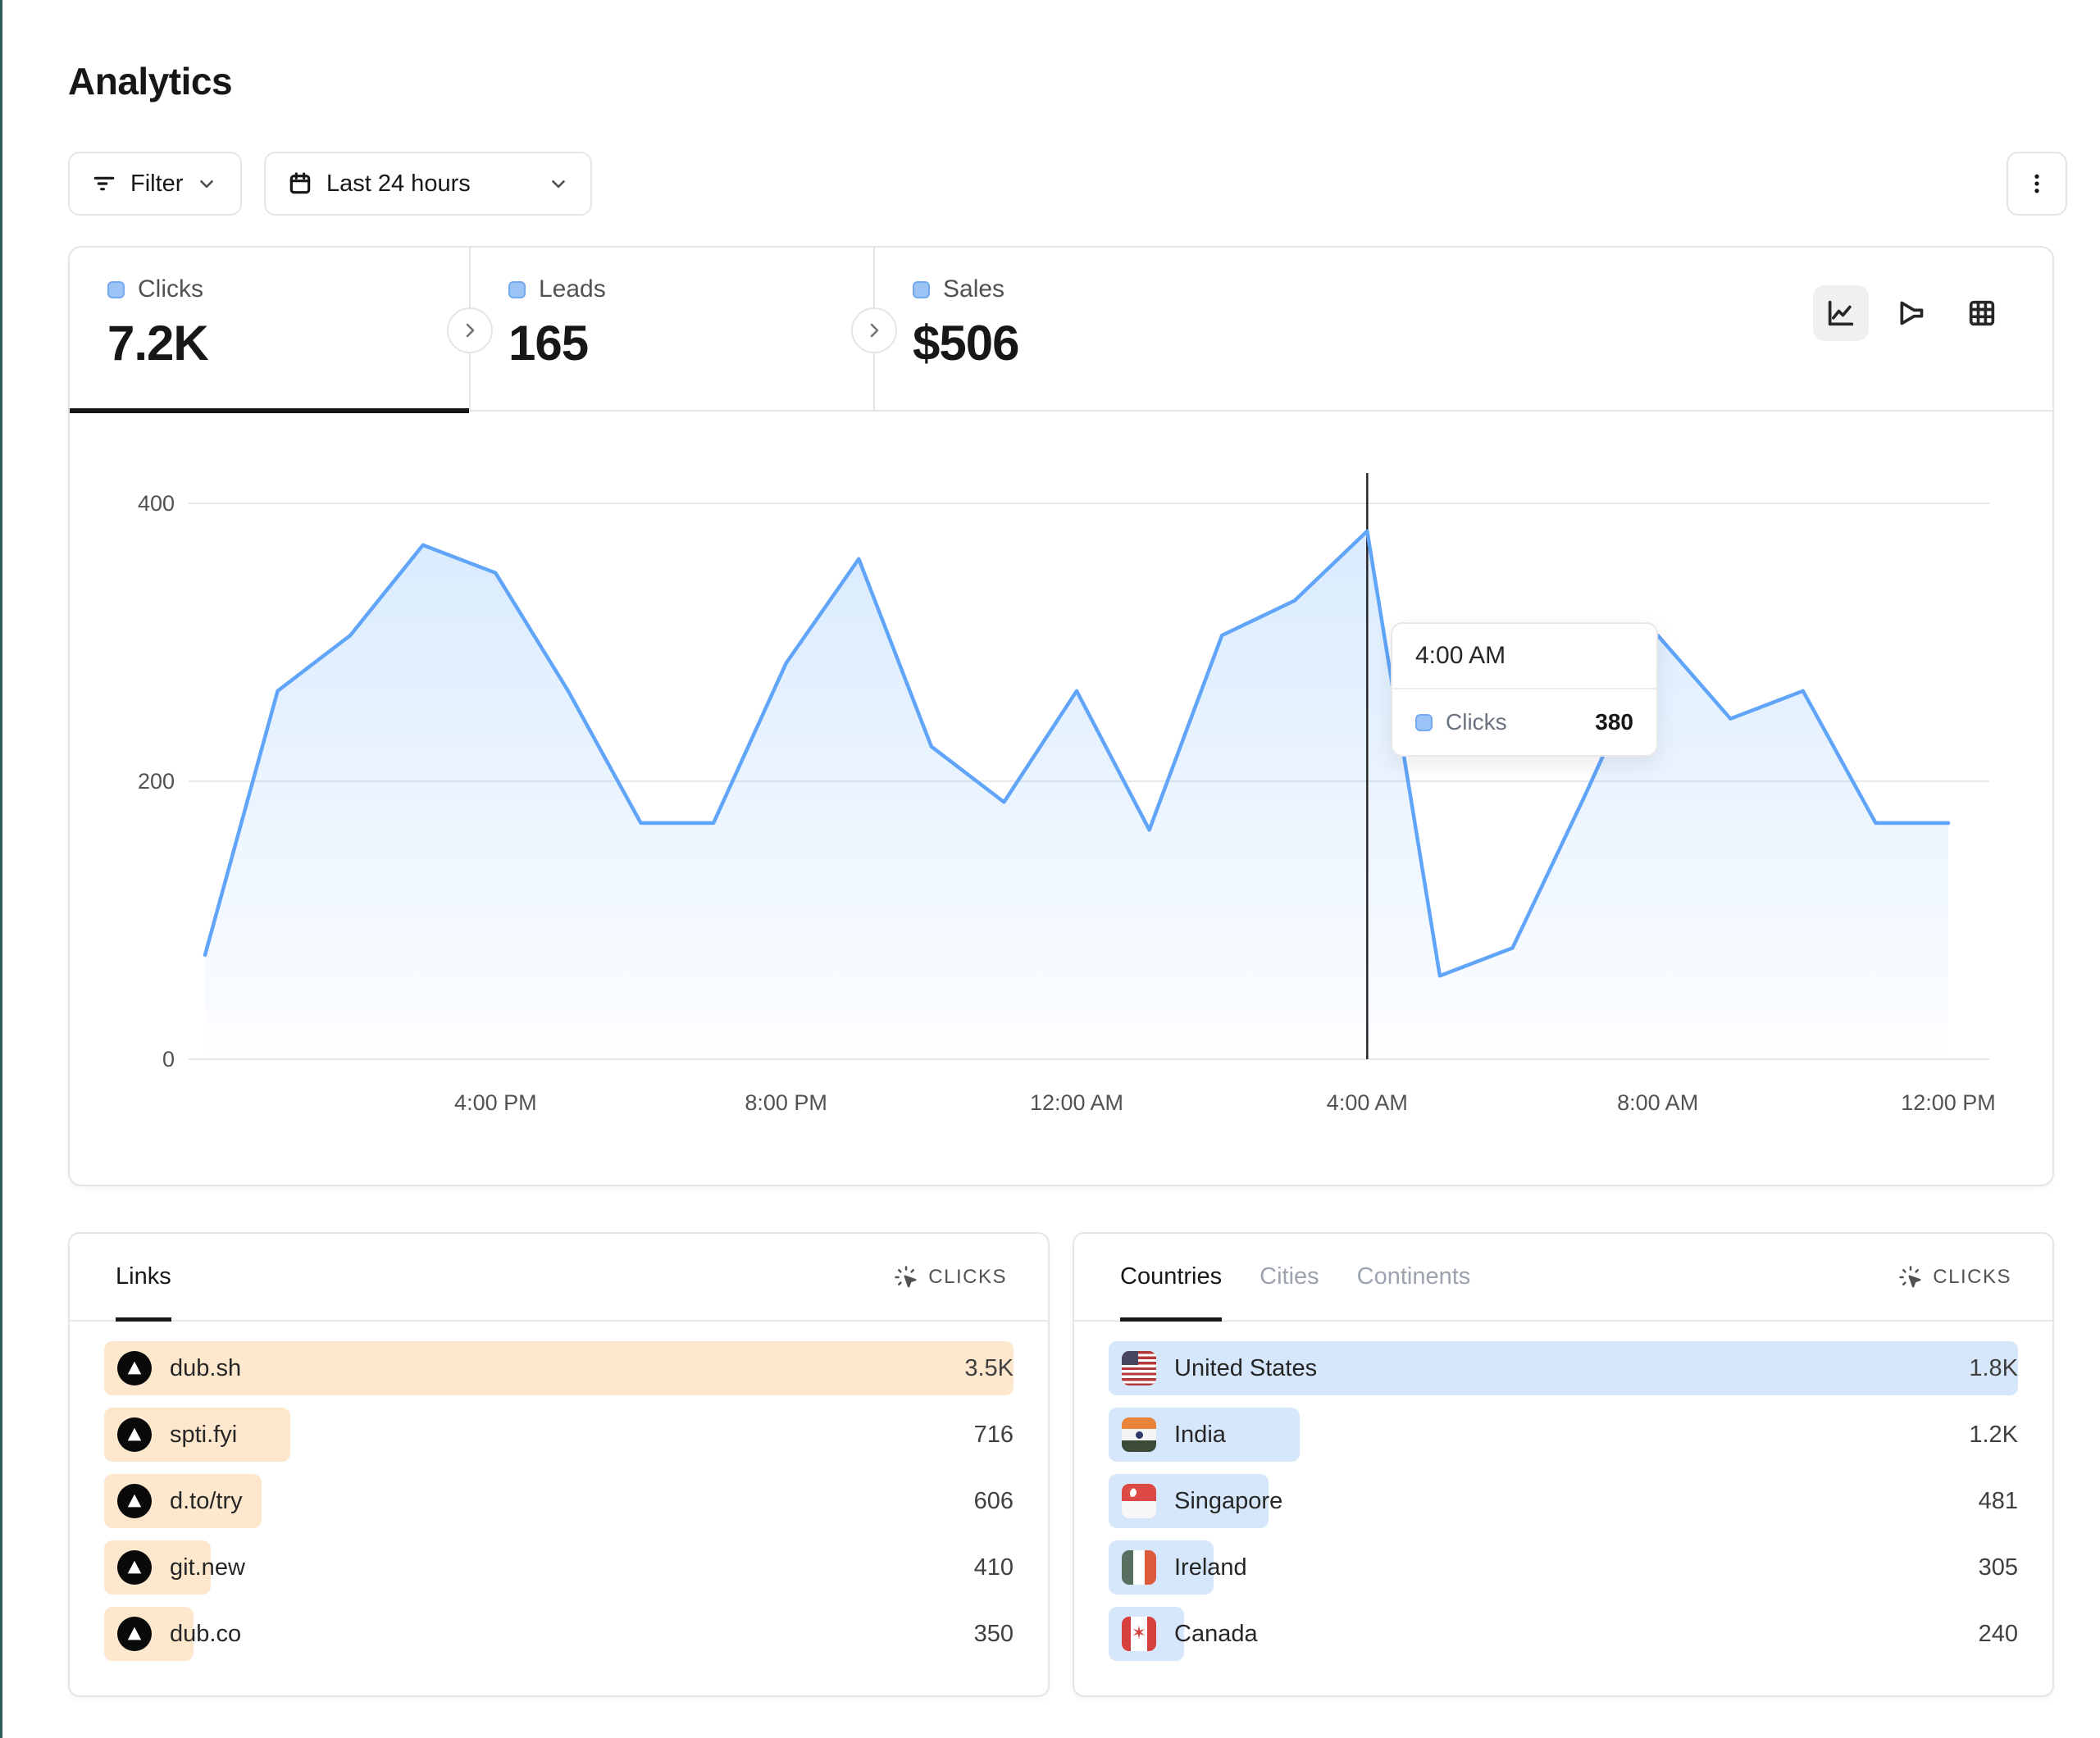 The height and width of the screenshot is (1738, 2100). What do you see at coordinates (495, 1102) in the screenshot?
I see `x-axis-tick: 4:00 PM` at bounding box center [495, 1102].